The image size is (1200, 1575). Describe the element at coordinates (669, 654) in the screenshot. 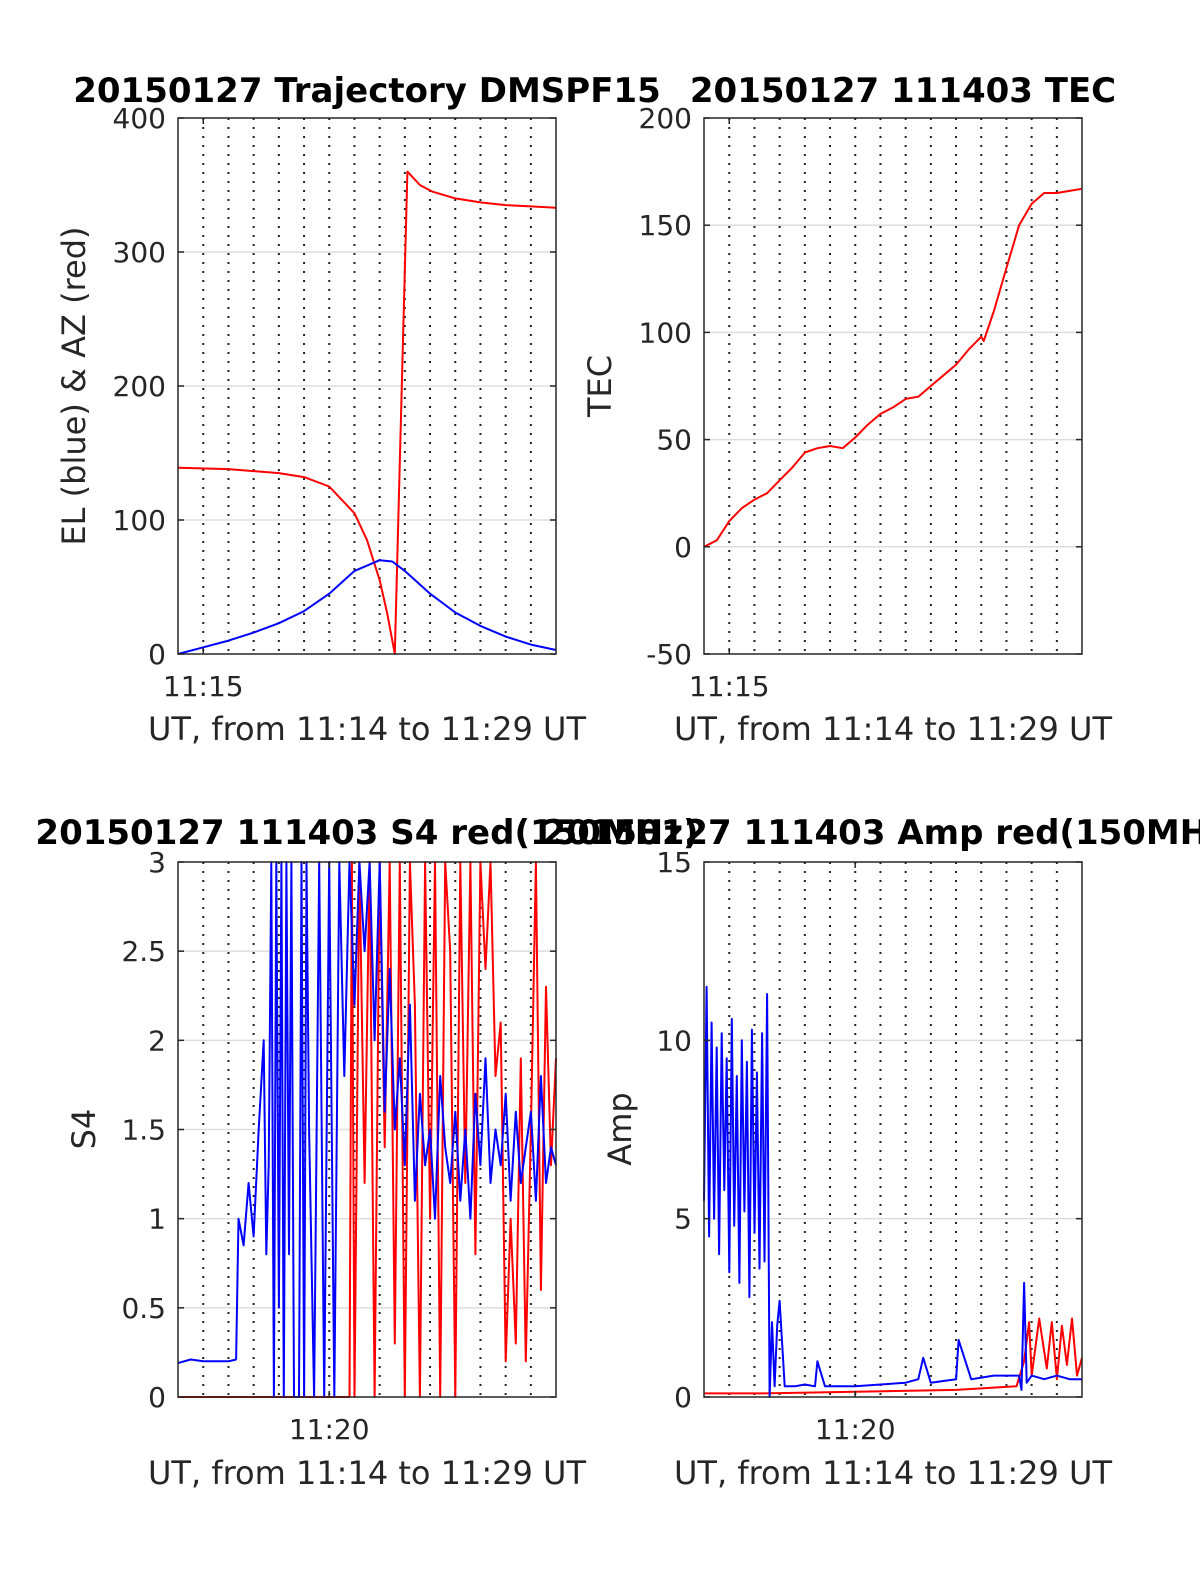

I see `y-tick-label: -50` at that location.